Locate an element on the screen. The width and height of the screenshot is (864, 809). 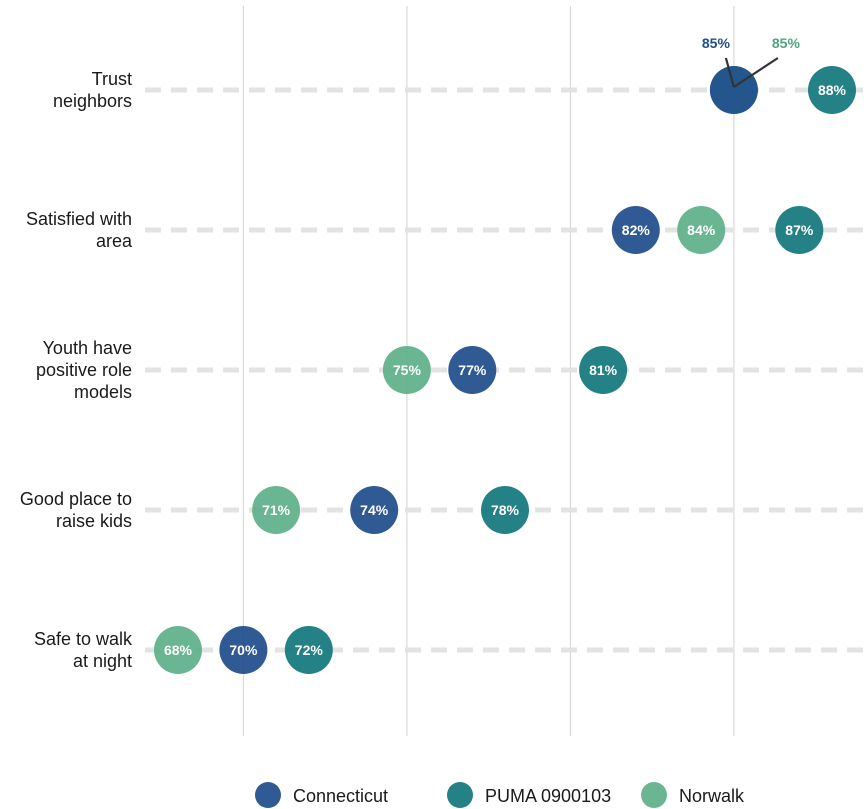
value-label: 68% is located at coordinates (178, 650).